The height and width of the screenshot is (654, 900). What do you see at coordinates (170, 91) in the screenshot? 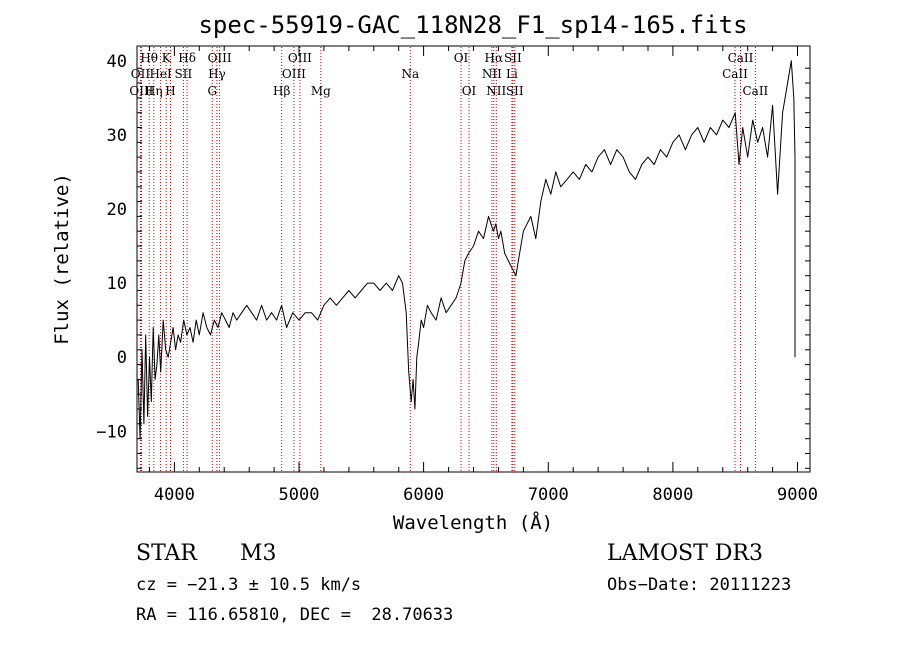
I see `line-label: H` at bounding box center [170, 91].